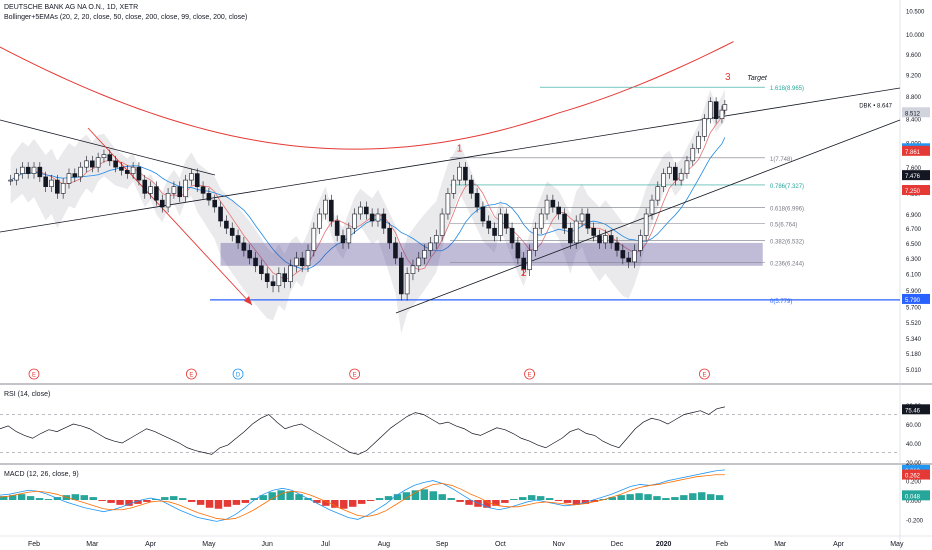 The height and width of the screenshot is (550, 932). I want to click on symbol-last-price: DBK • 8.647, so click(875, 107).